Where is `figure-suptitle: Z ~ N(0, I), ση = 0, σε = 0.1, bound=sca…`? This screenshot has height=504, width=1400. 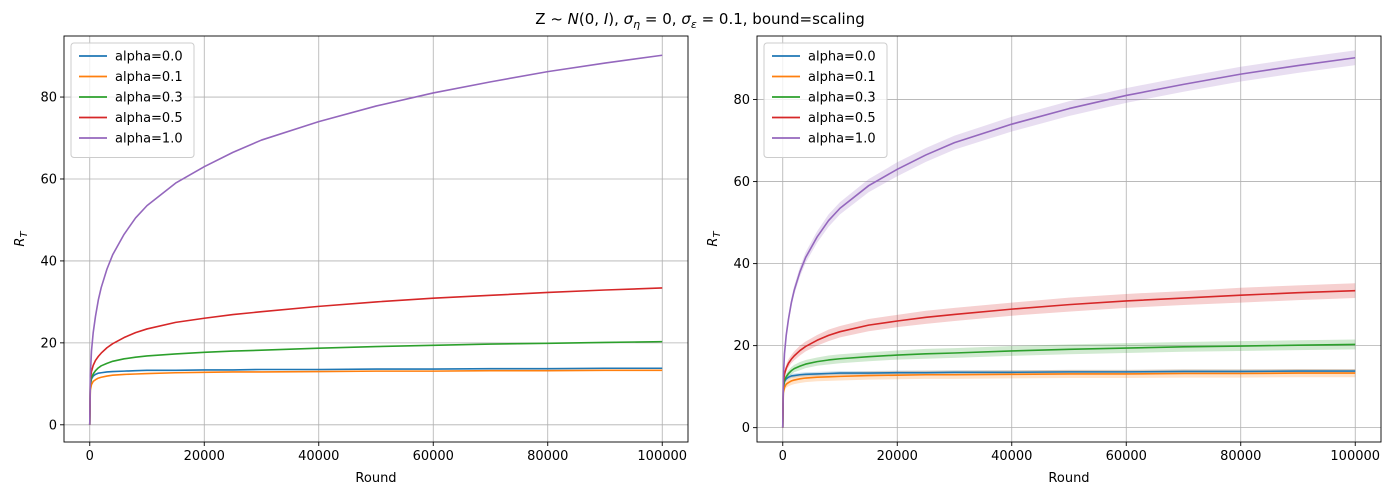 figure-suptitle: Z ~ N(0, I), ση = 0, σε = 0.1, bound=sca… is located at coordinates (699, 20).